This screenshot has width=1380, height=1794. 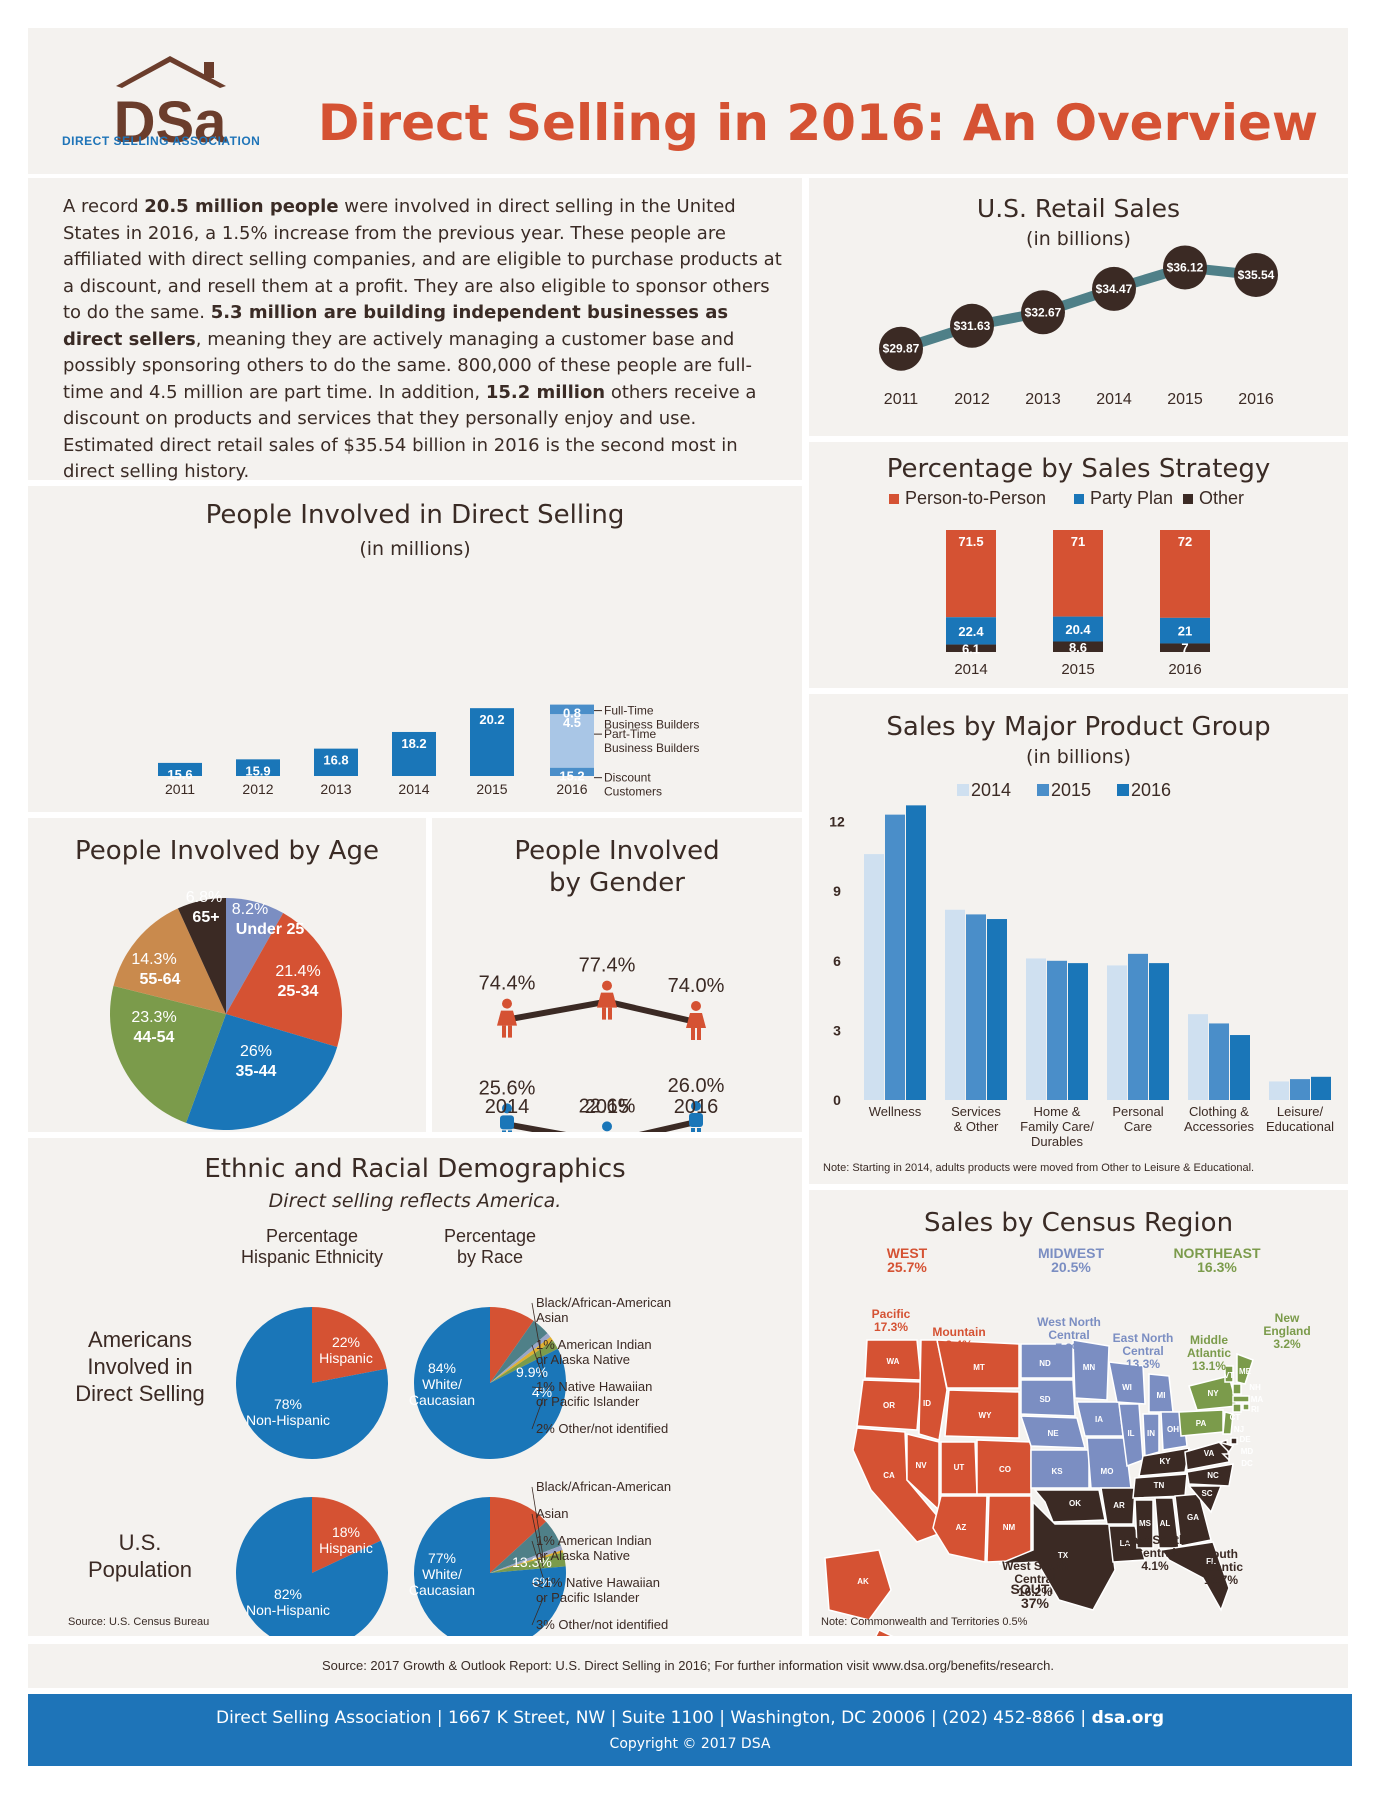 I want to click on state-label: CA, so click(x=889, y=1475).